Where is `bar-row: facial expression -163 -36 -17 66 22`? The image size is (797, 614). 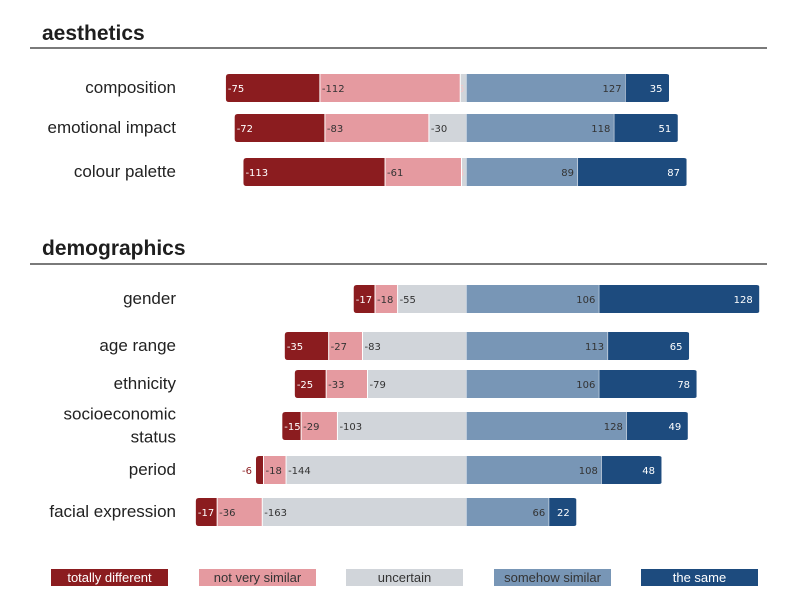 bar-row: facial expression -163 -36 -17 66 22 is located at coordinates (313, 512).